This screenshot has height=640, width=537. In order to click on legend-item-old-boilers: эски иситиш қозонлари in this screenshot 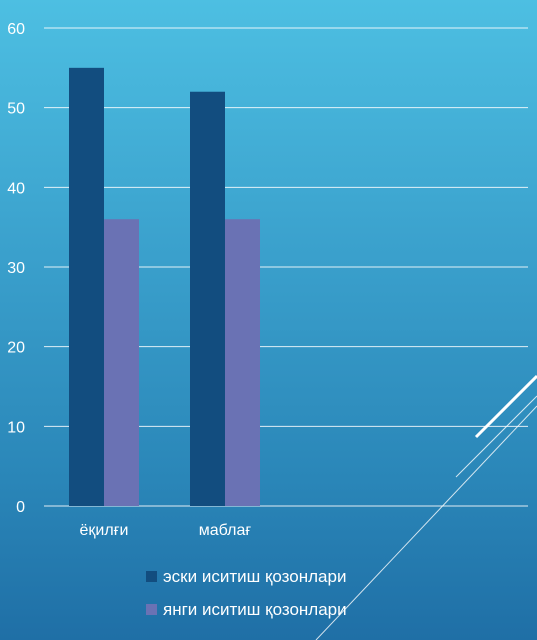, I will do `click(246, 576)`.